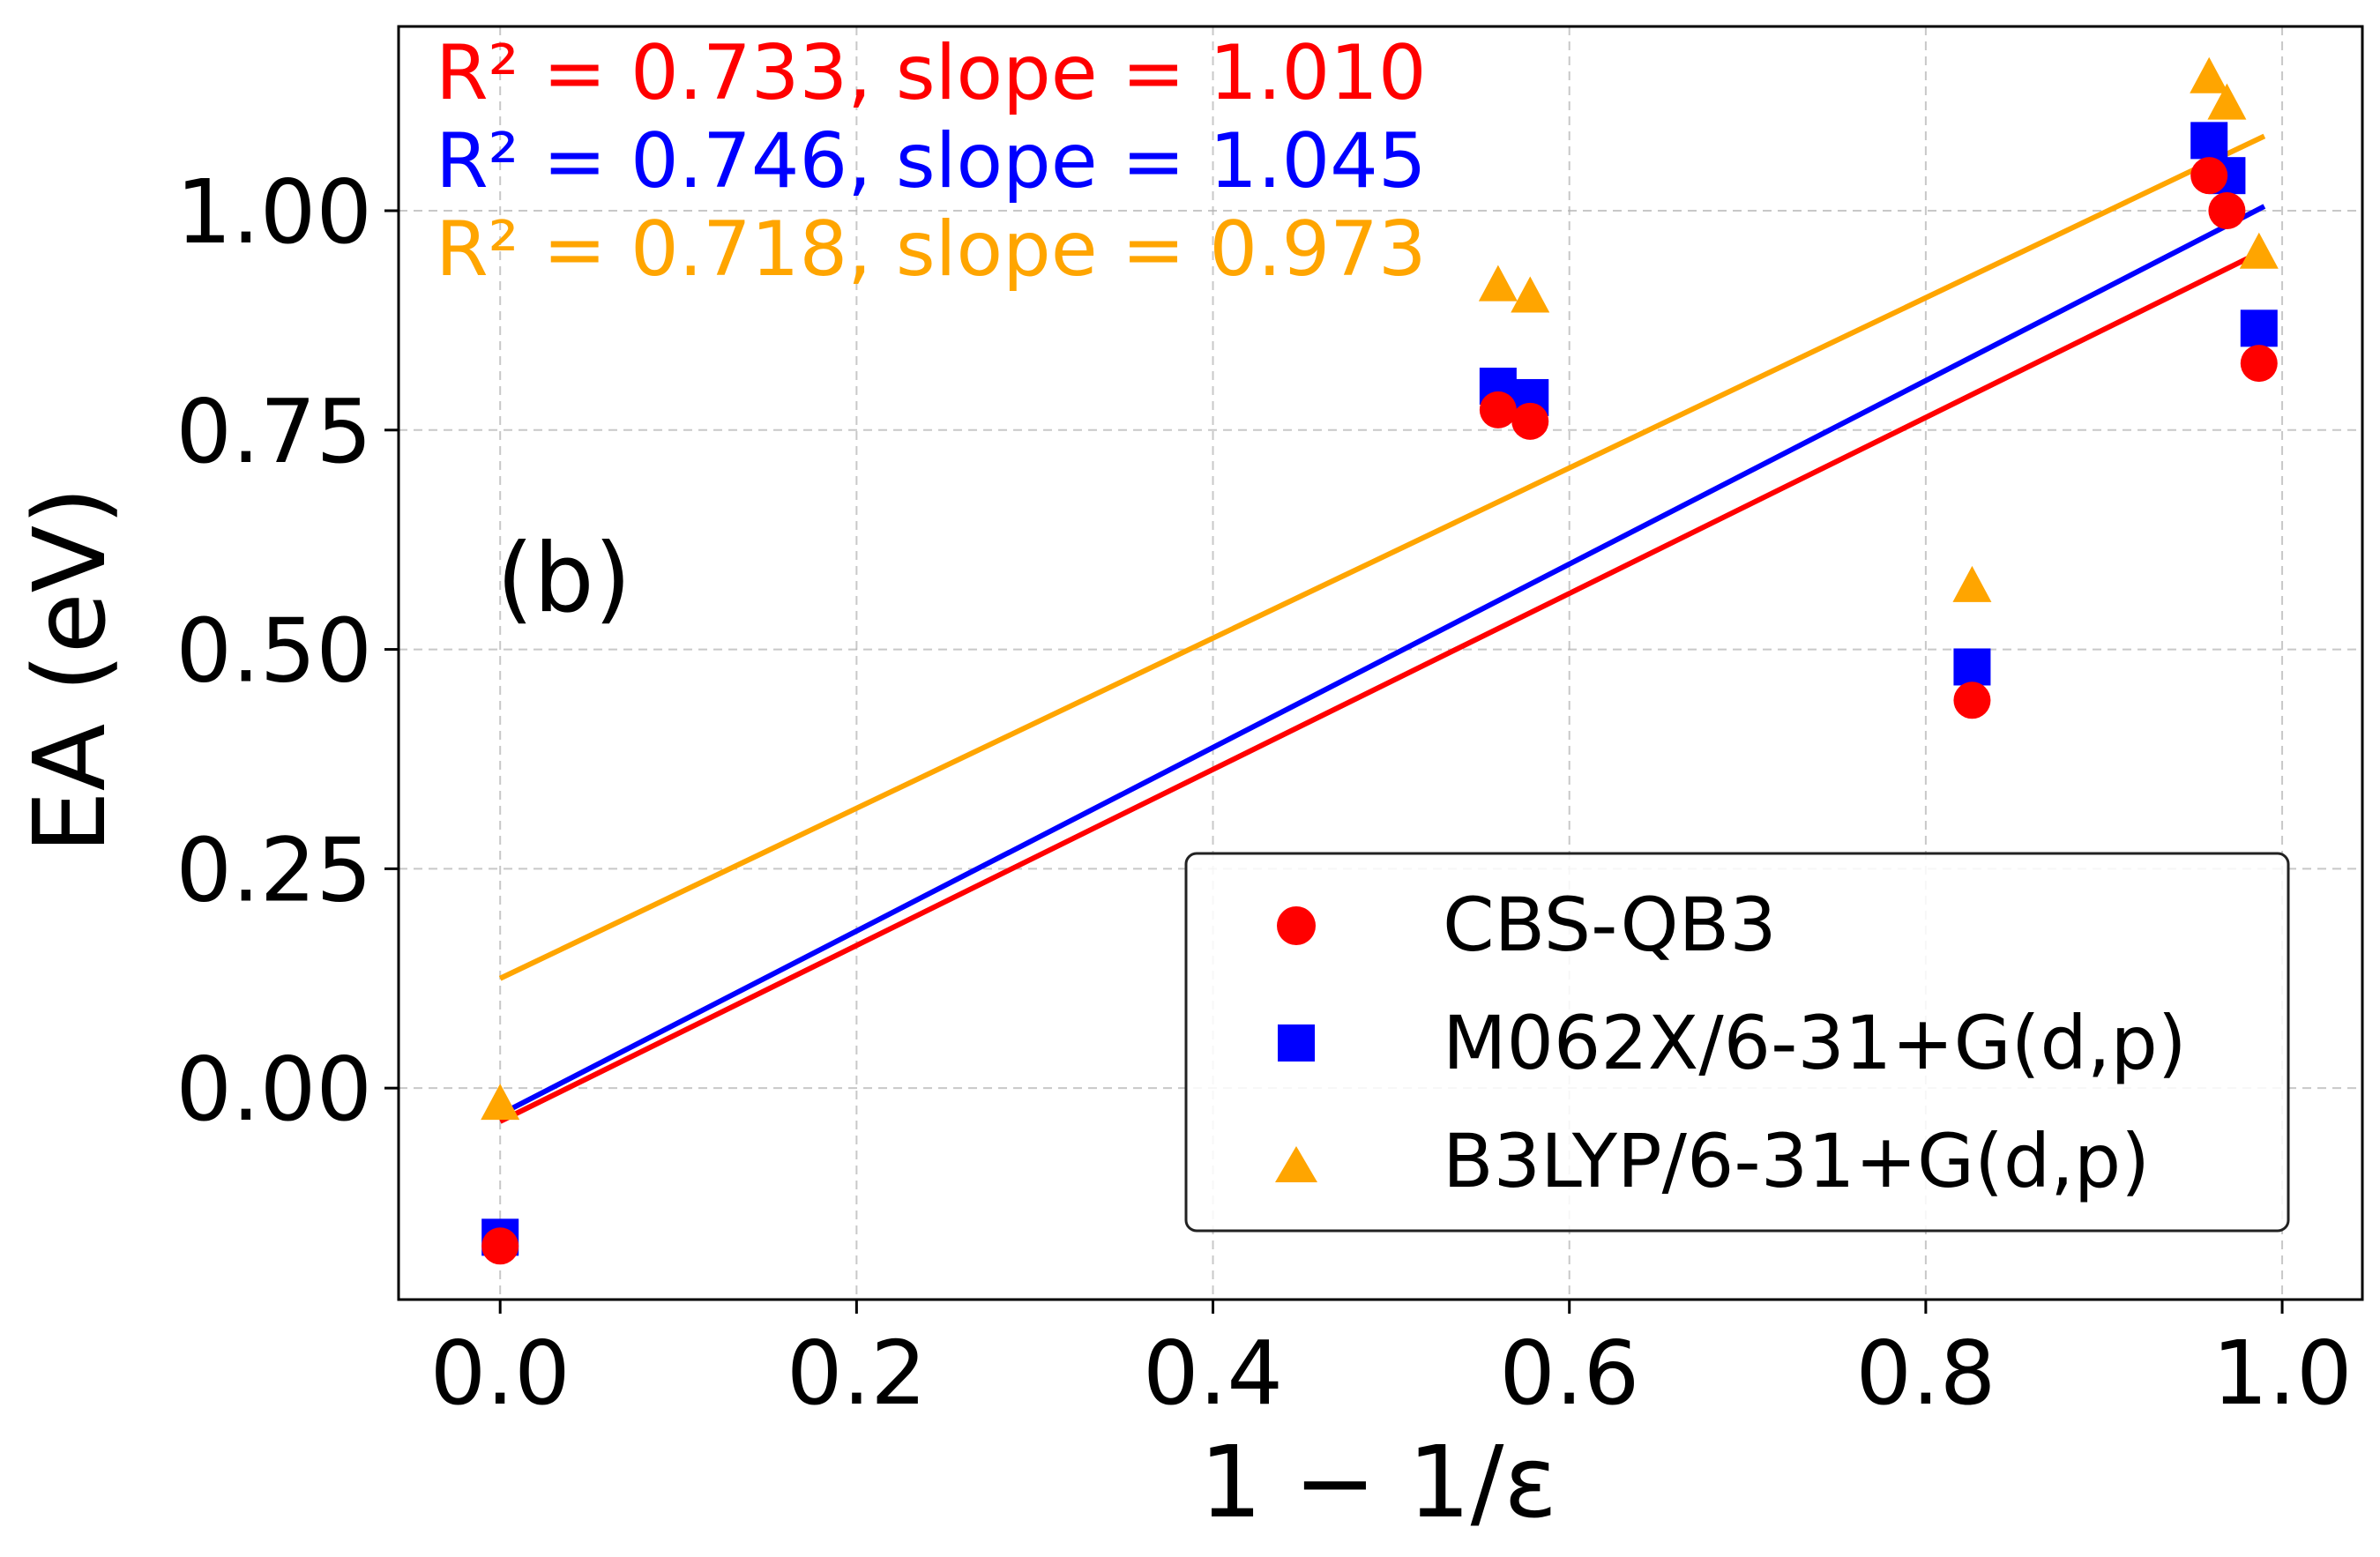 The width and height of the screenshot is (2380, 1557). Describe the element at coordinates (1296, 1164) in the screenshot. I see `legend-marker-b3lyp` at that location.